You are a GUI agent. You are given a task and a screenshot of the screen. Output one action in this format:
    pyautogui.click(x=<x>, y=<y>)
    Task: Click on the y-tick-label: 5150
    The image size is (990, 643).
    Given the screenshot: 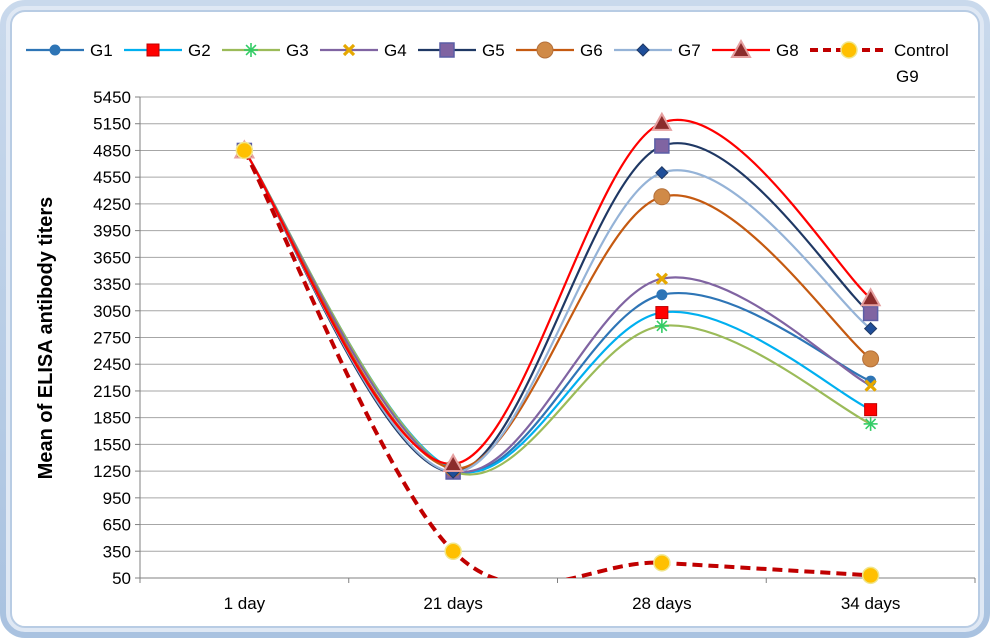 What is the action you would take?
    pyautogui.click(x=112, y=124)
    